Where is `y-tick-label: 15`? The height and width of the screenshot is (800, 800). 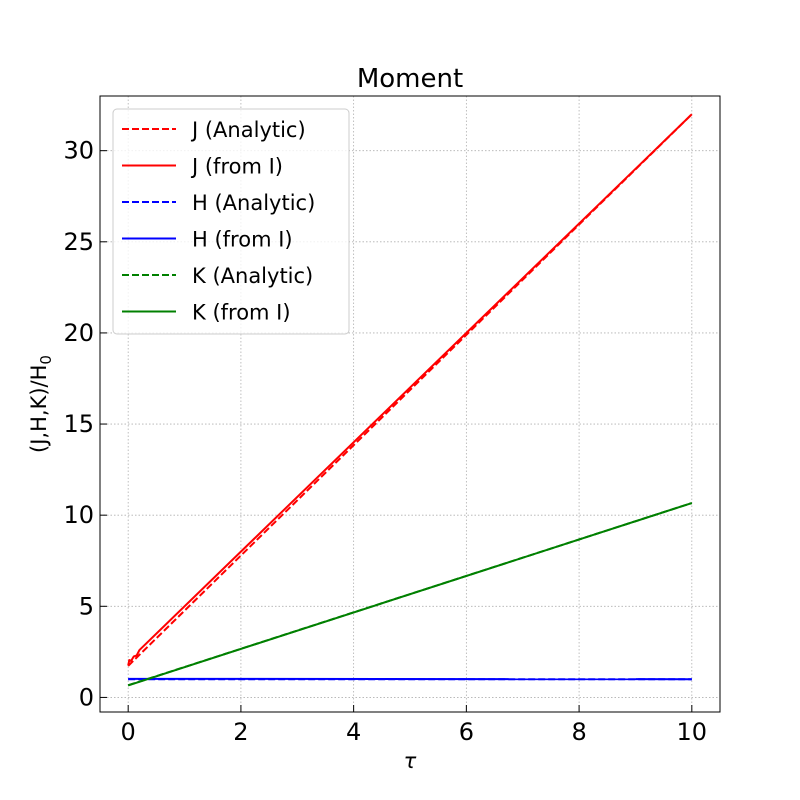
y-tick-label: 15 is located at coordinates (78, 424).